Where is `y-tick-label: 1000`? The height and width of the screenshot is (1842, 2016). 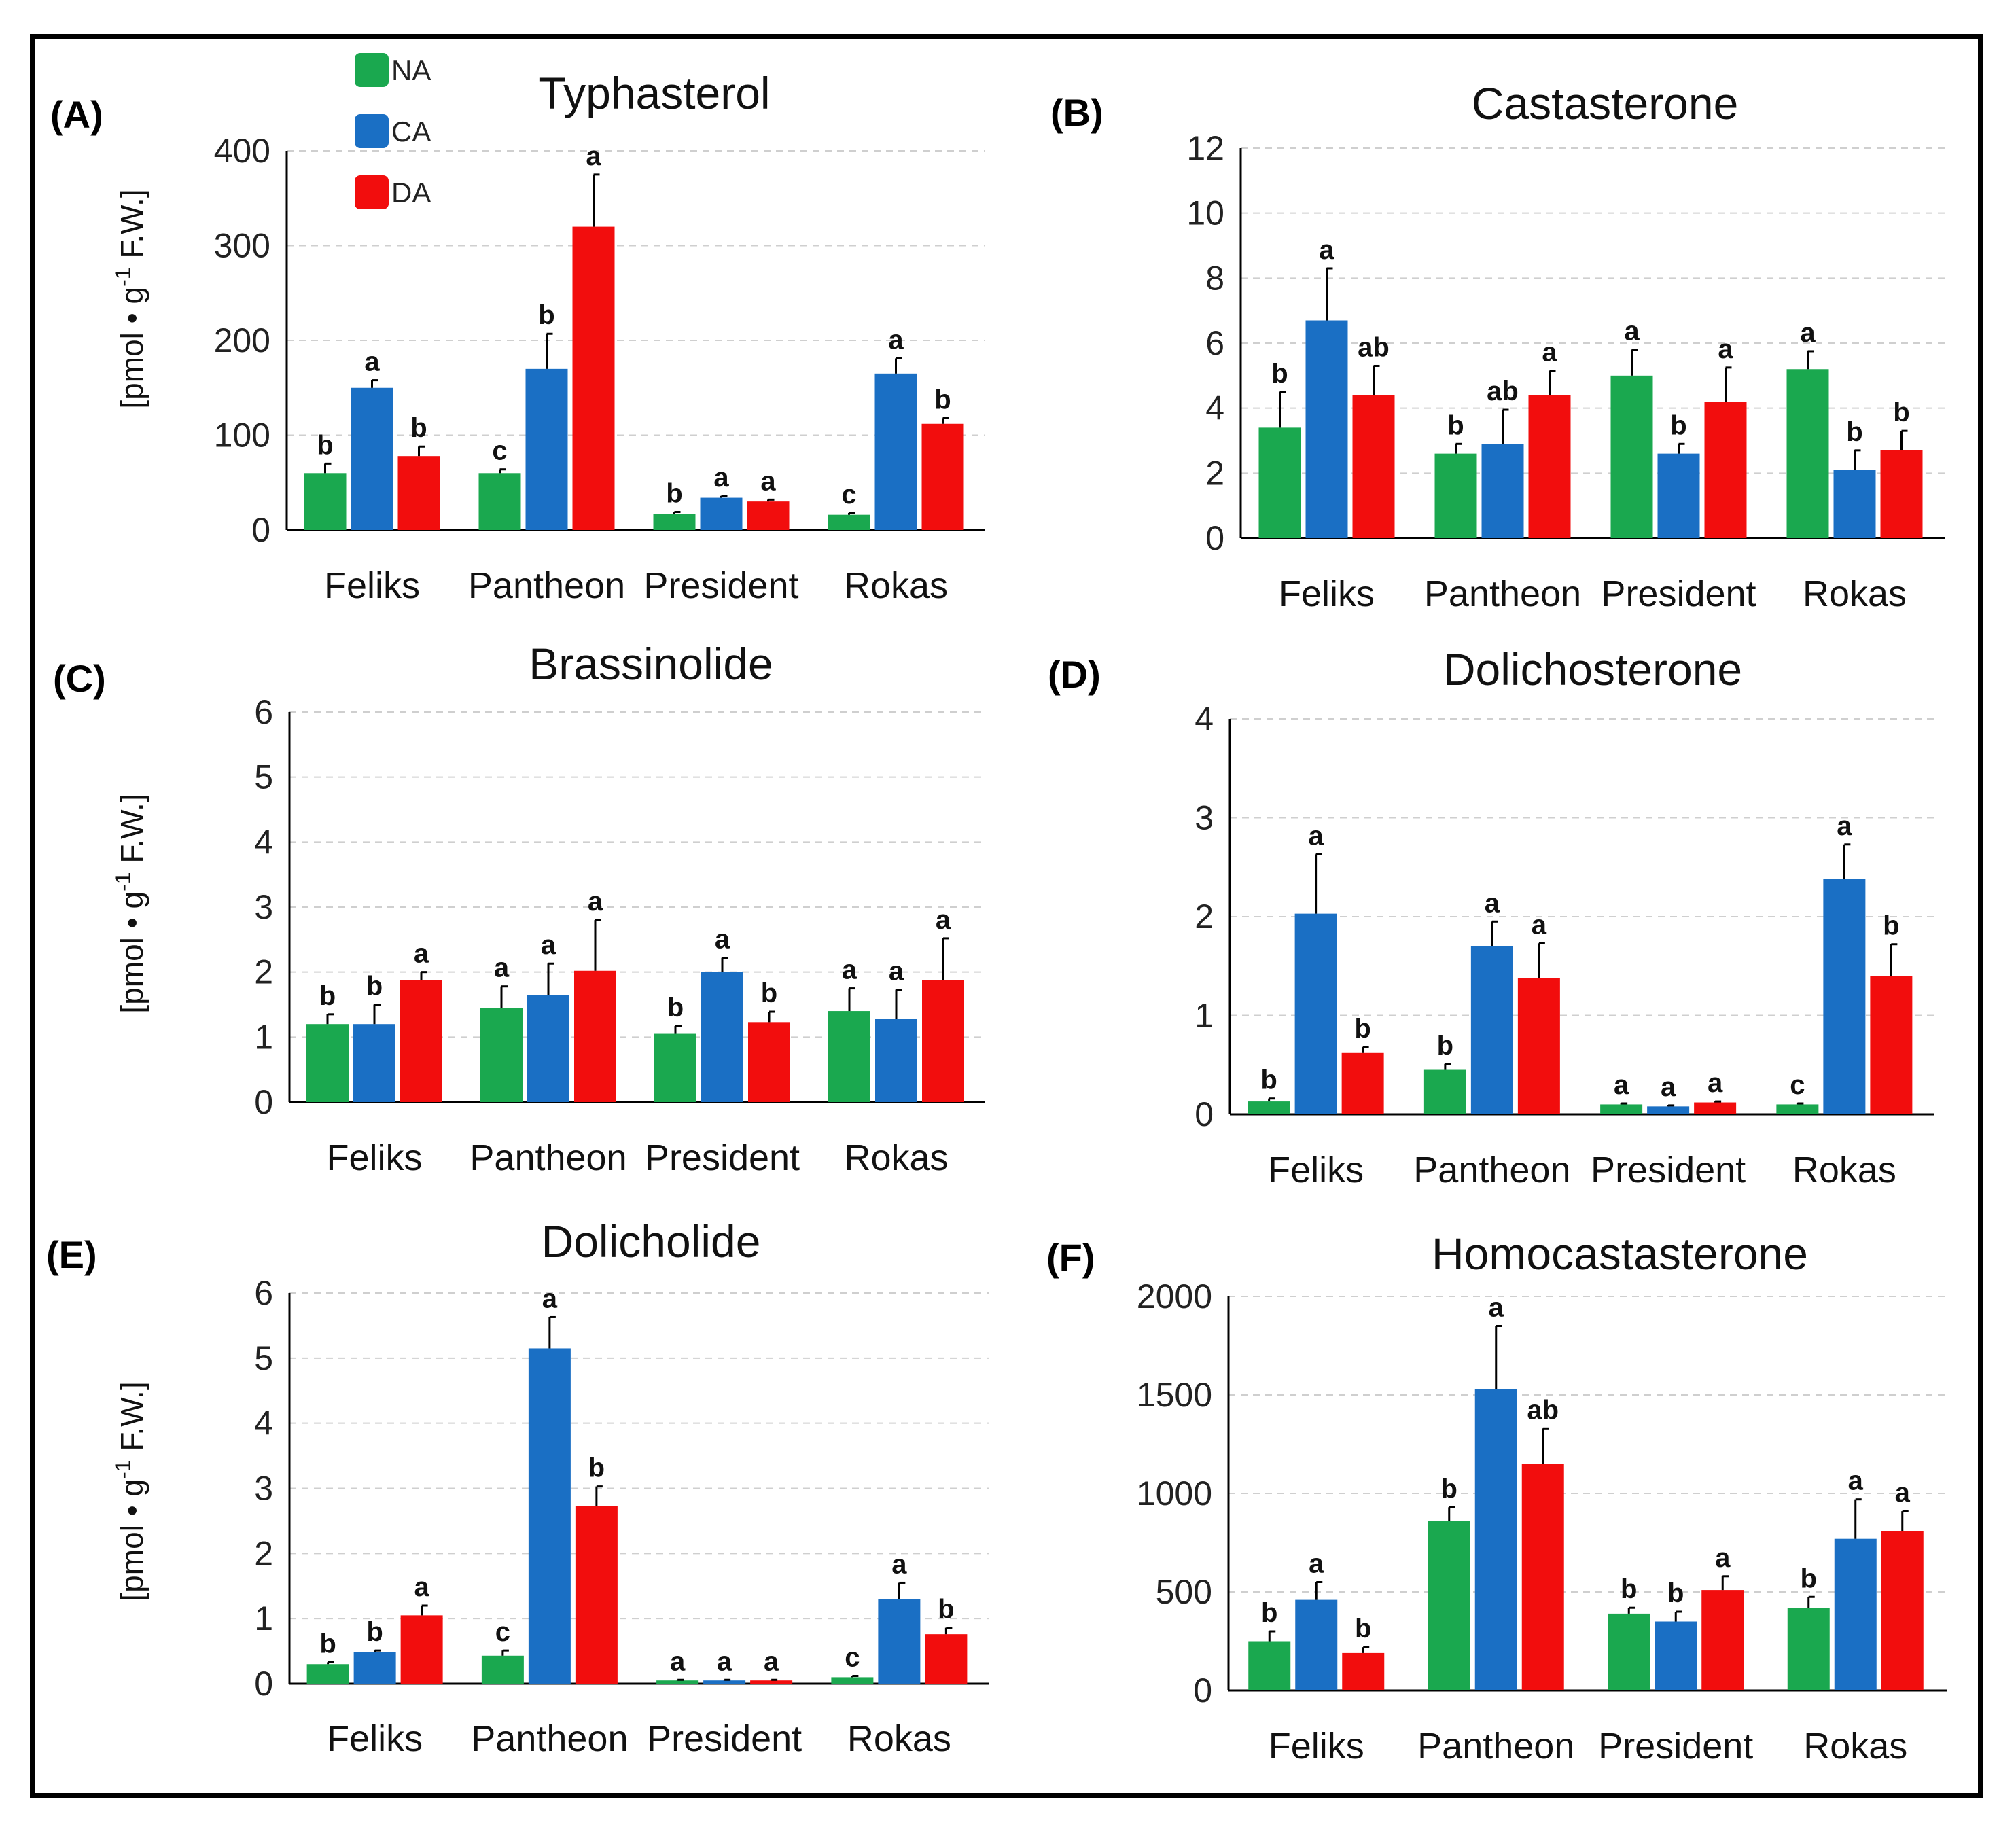
y-tick-label: 1000 is located at coordinates (1174, 1493).